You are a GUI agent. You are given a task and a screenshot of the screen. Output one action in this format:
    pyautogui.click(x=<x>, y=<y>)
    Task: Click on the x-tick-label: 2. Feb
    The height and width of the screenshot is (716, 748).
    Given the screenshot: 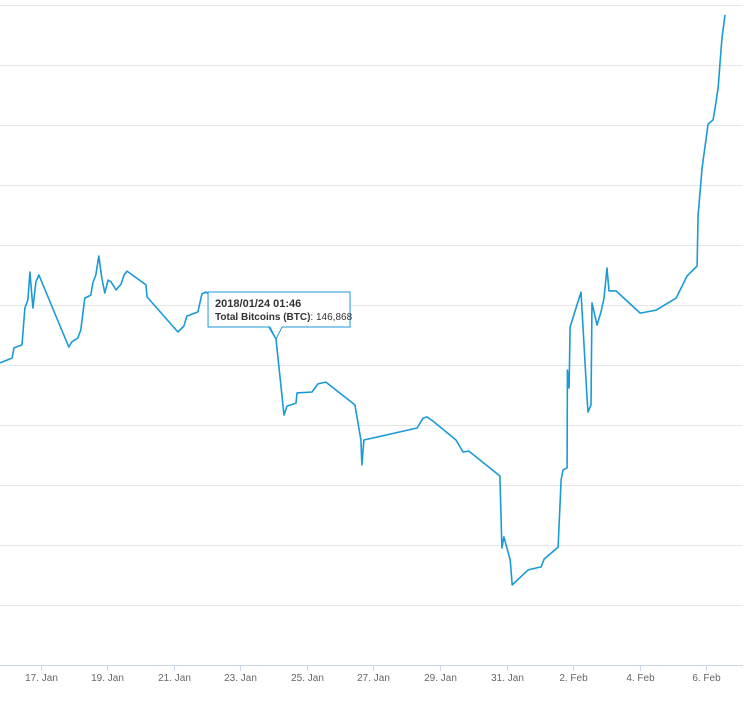 What is the action you would take?
    pyautogui.click(x=573, y=678)
    